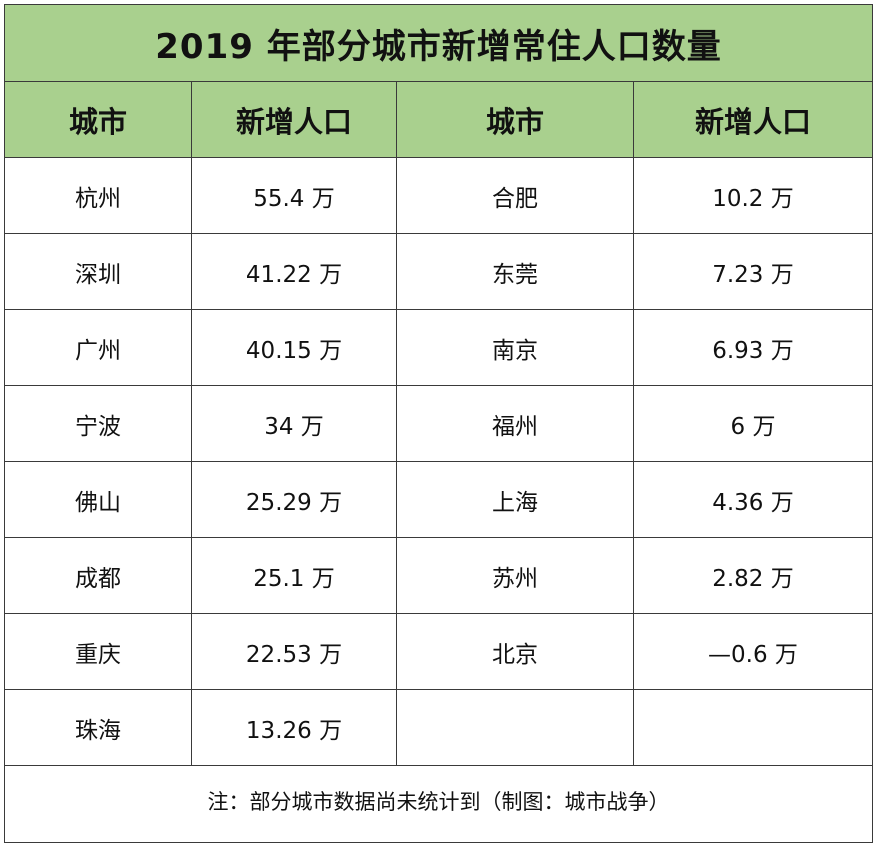 The height and width of the screenshot is (849, 881). I want to click on table-row: 深圳 41.22 万 东莞 7.23 万, so click(438, 272).